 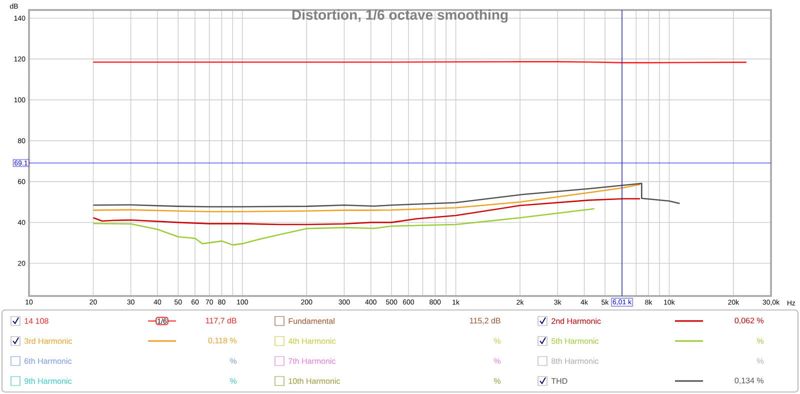 What do you see at coordinates (575, 361) in the screenshot?
I see `legend-label: 8th Harmonic` at bounding box center [575, 361].